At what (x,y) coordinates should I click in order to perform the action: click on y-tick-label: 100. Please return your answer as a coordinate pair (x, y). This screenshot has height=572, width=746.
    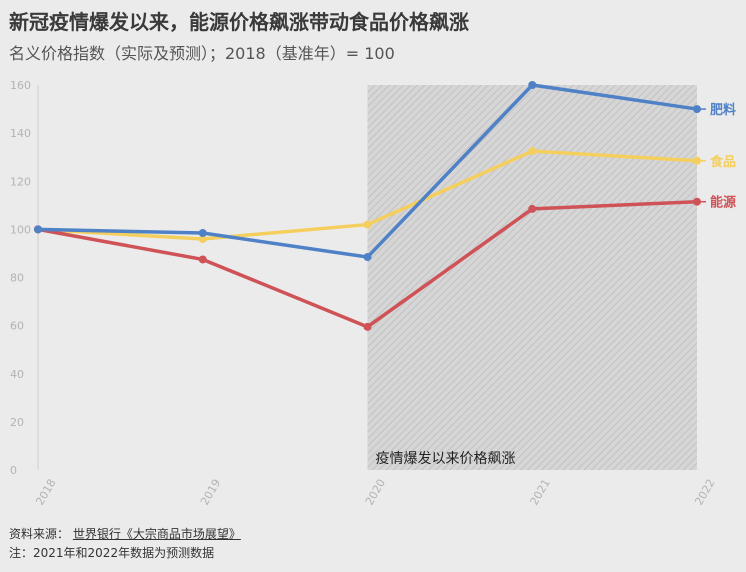
    Looking at the image, I should click on (20, 229).